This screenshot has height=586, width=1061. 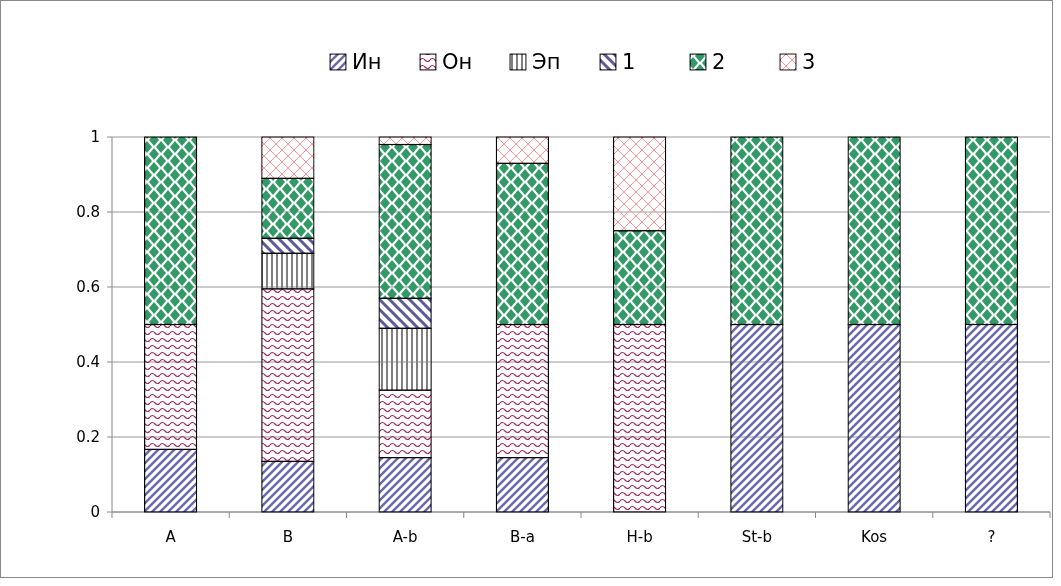 I want to click on x-tick-label: Kos, so click(x=874, y=537).